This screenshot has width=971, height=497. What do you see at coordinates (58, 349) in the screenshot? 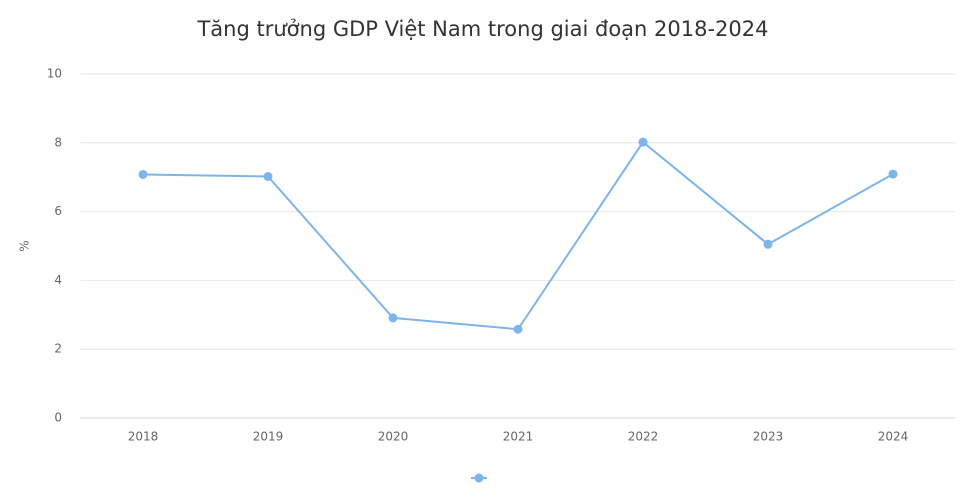
I see `y-tick-label: 2` at bounding box center [58, 349].